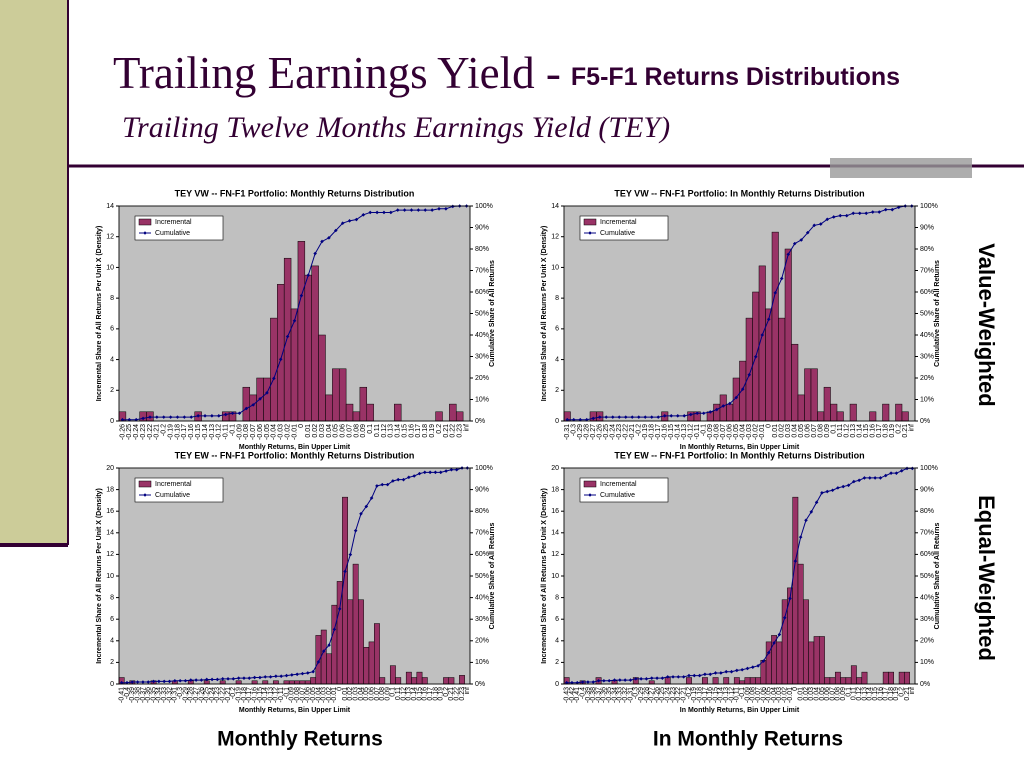 The height and width of the screenshot is (768, 1024). Describe the element at coordinates (927, 378) in the screenshot. I see `y2-tick-label: 20%` at that location.